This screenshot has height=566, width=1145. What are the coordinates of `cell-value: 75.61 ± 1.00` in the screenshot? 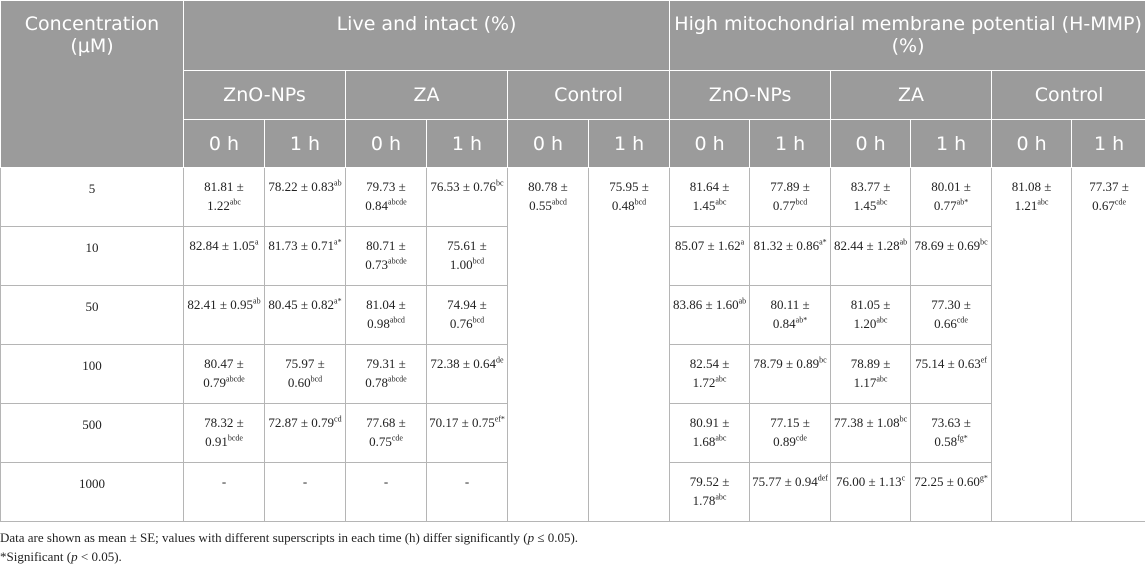 It's located at (467, 255).